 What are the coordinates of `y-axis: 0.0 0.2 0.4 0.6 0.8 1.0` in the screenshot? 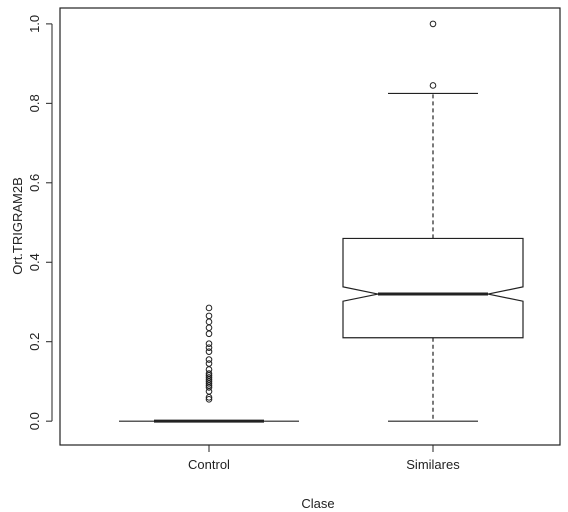 It's located at (40, 222).